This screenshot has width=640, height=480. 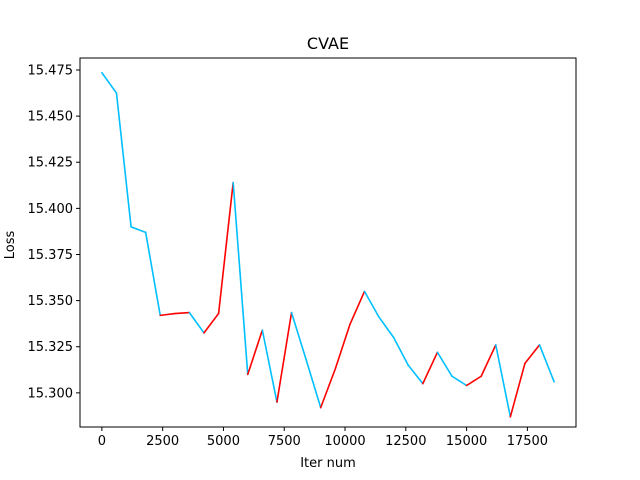 I want to click on y-tick-label: 15.450, so click(x=51, y=117).